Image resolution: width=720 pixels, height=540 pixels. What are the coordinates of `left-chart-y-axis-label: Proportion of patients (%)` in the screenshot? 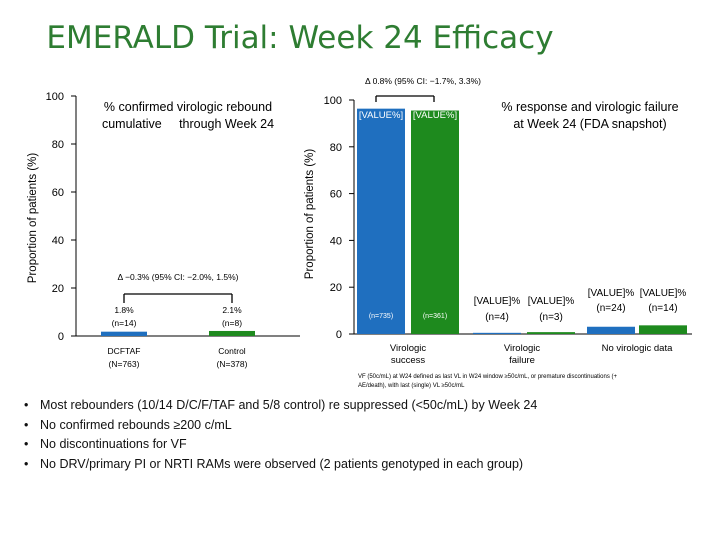 It's located at (33, 218).